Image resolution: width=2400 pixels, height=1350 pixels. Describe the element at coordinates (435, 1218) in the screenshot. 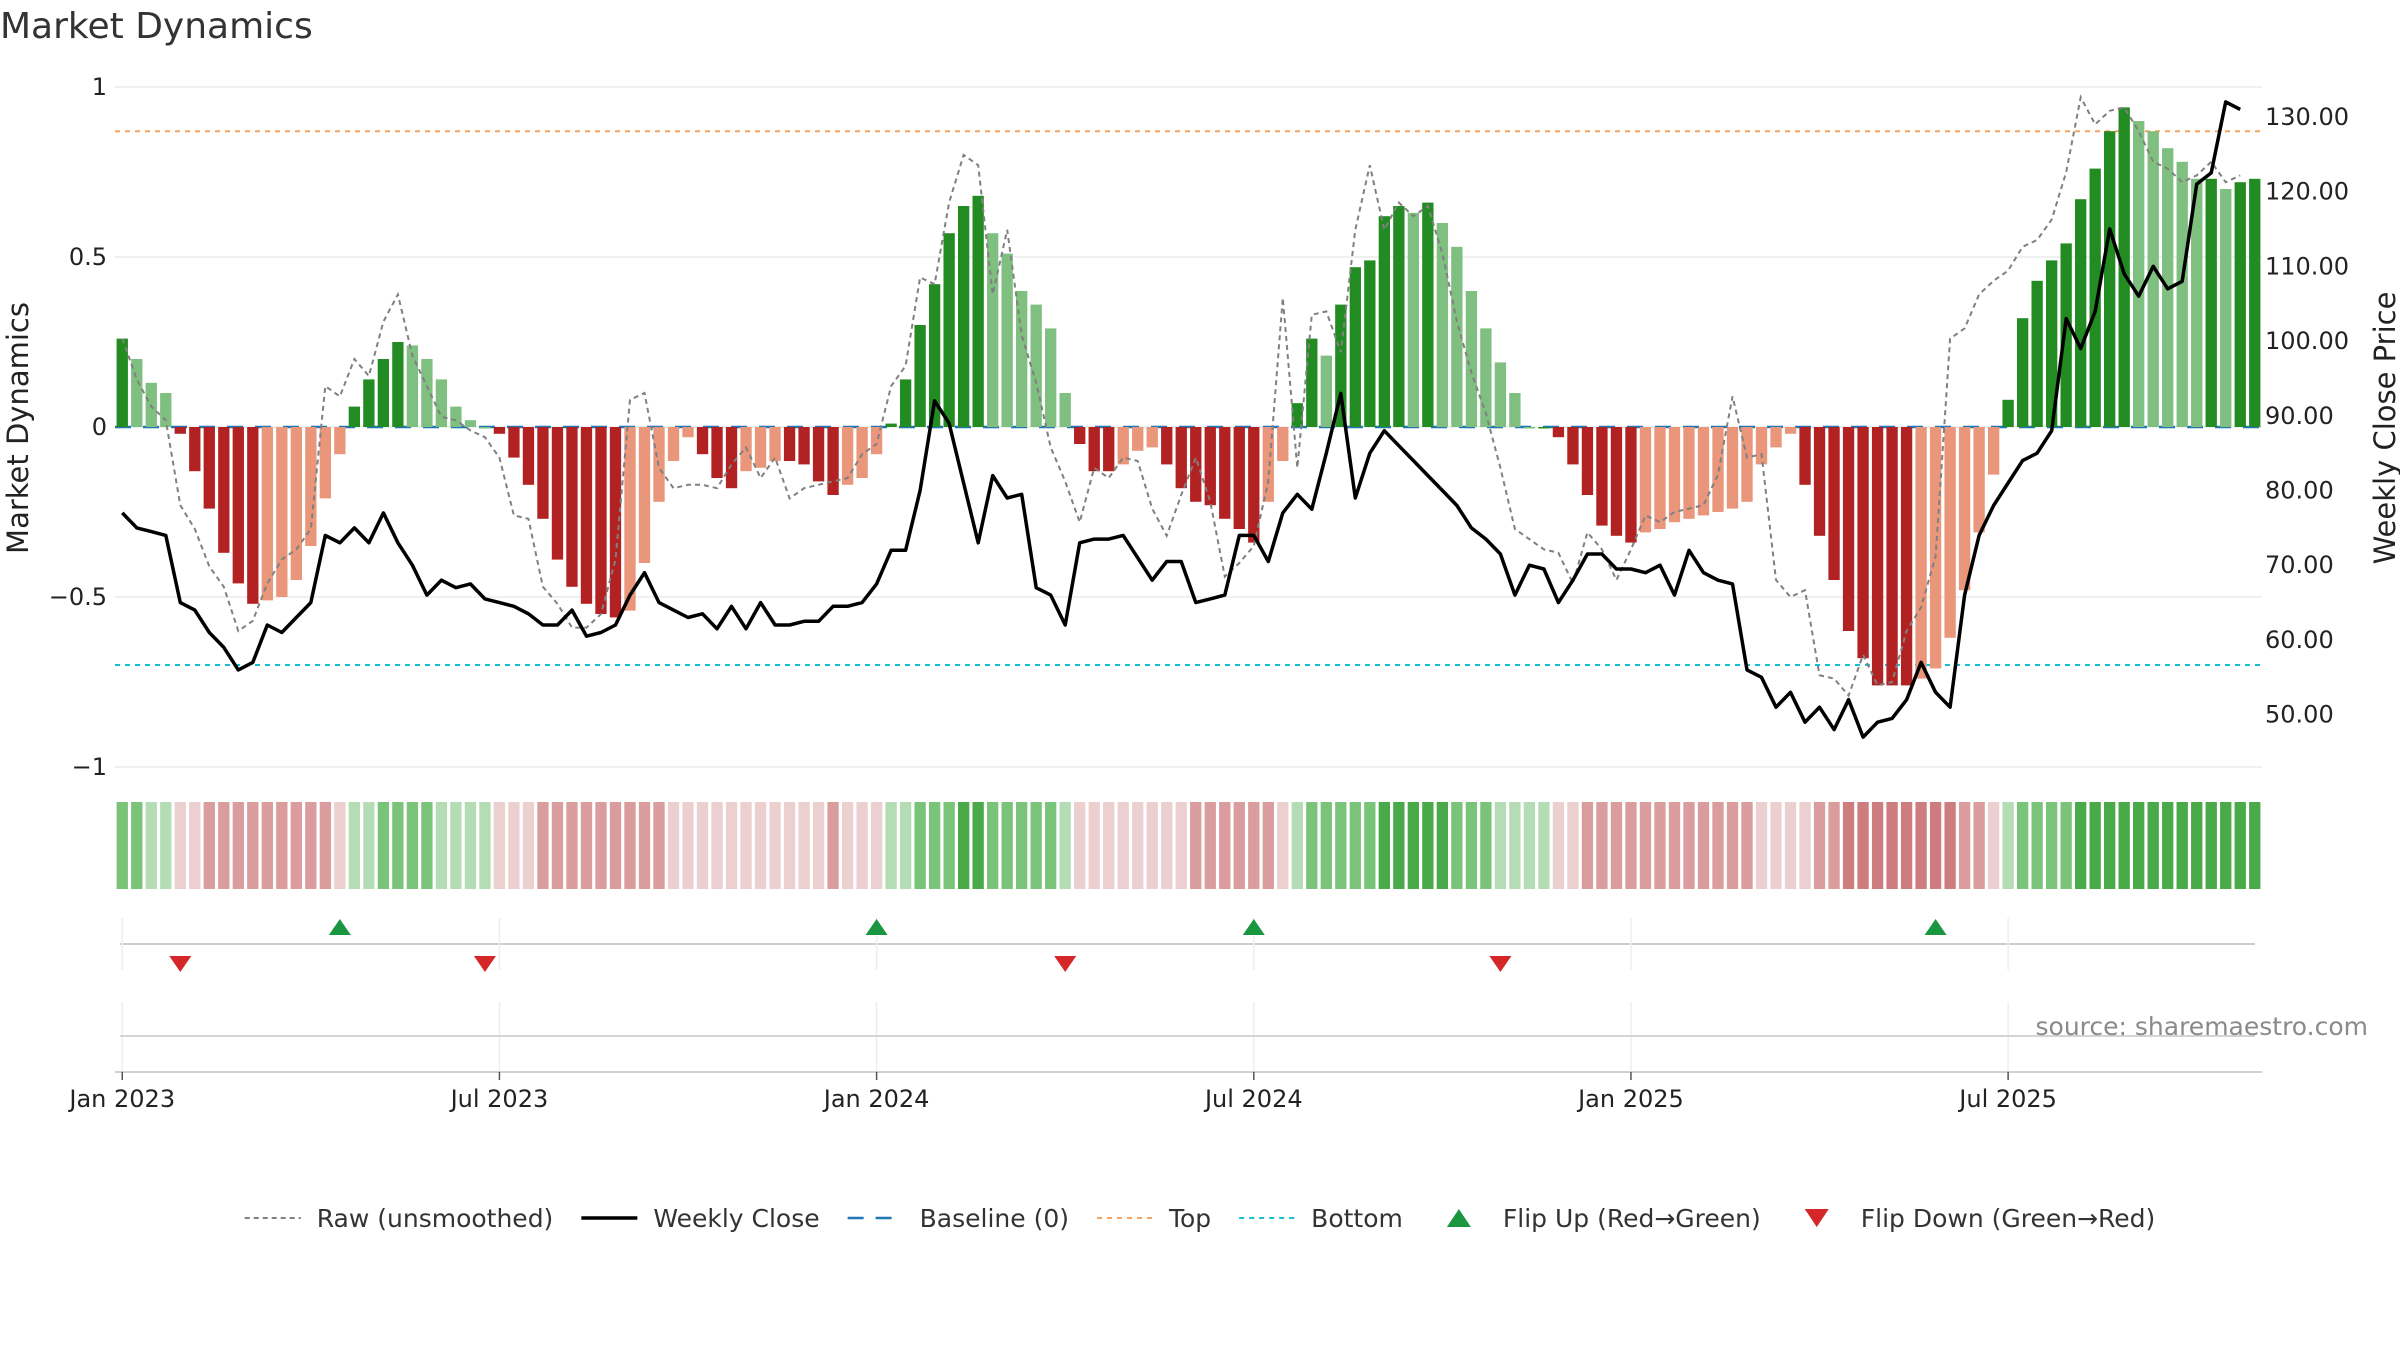

I see `legend-label: Raw (unsmoothed)` at that location.